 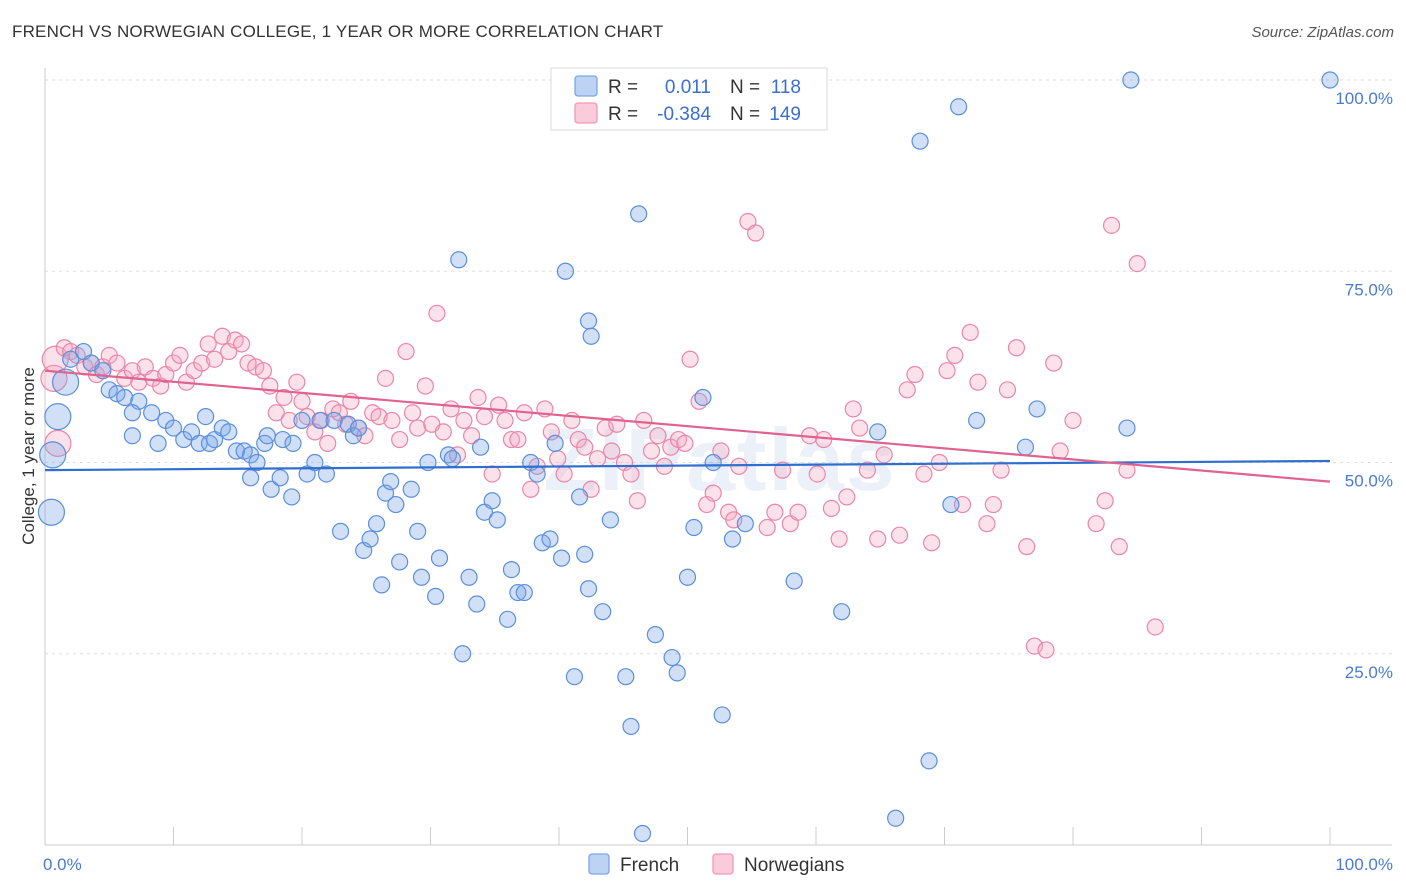 I want to click on stats-legend: R = 0.011 N = 118 R = -0.384 N = 149, so click(x=689, y=99).